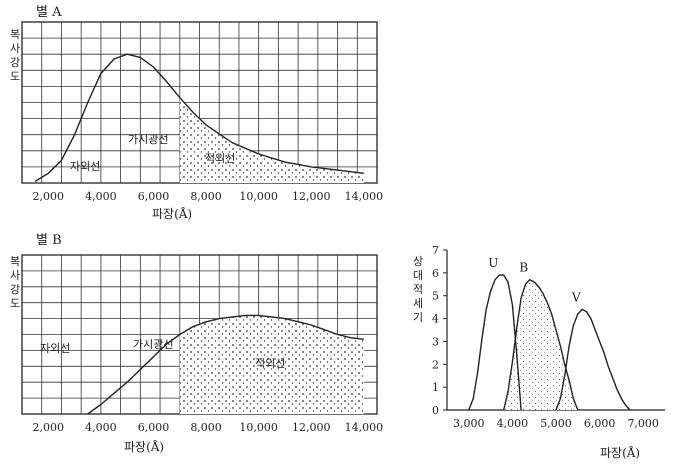  I want to click on y-tick-label: 3, so click(435, 341).